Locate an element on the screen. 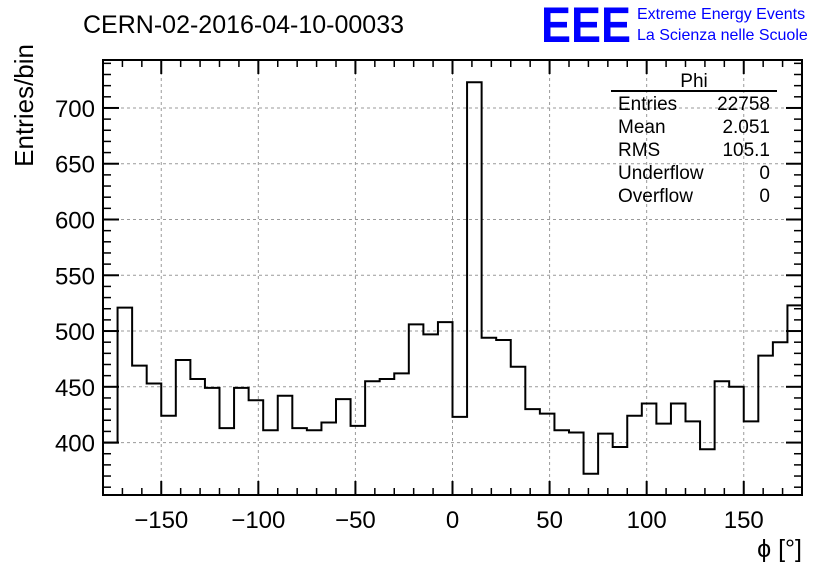  y-tick-label: 400 is located at coordinates (75, 444).